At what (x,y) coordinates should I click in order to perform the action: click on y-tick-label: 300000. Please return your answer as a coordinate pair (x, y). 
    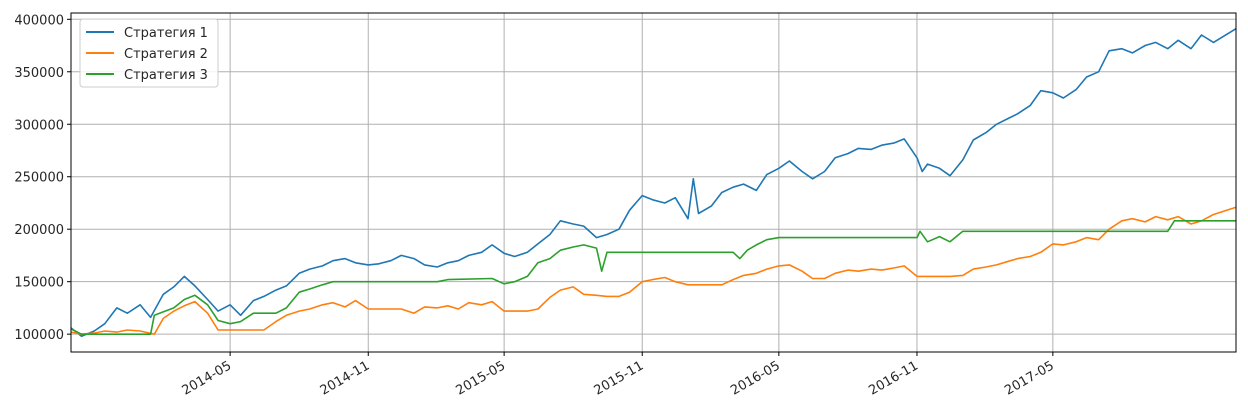
    Looking at the image, I should click on (39, 125).